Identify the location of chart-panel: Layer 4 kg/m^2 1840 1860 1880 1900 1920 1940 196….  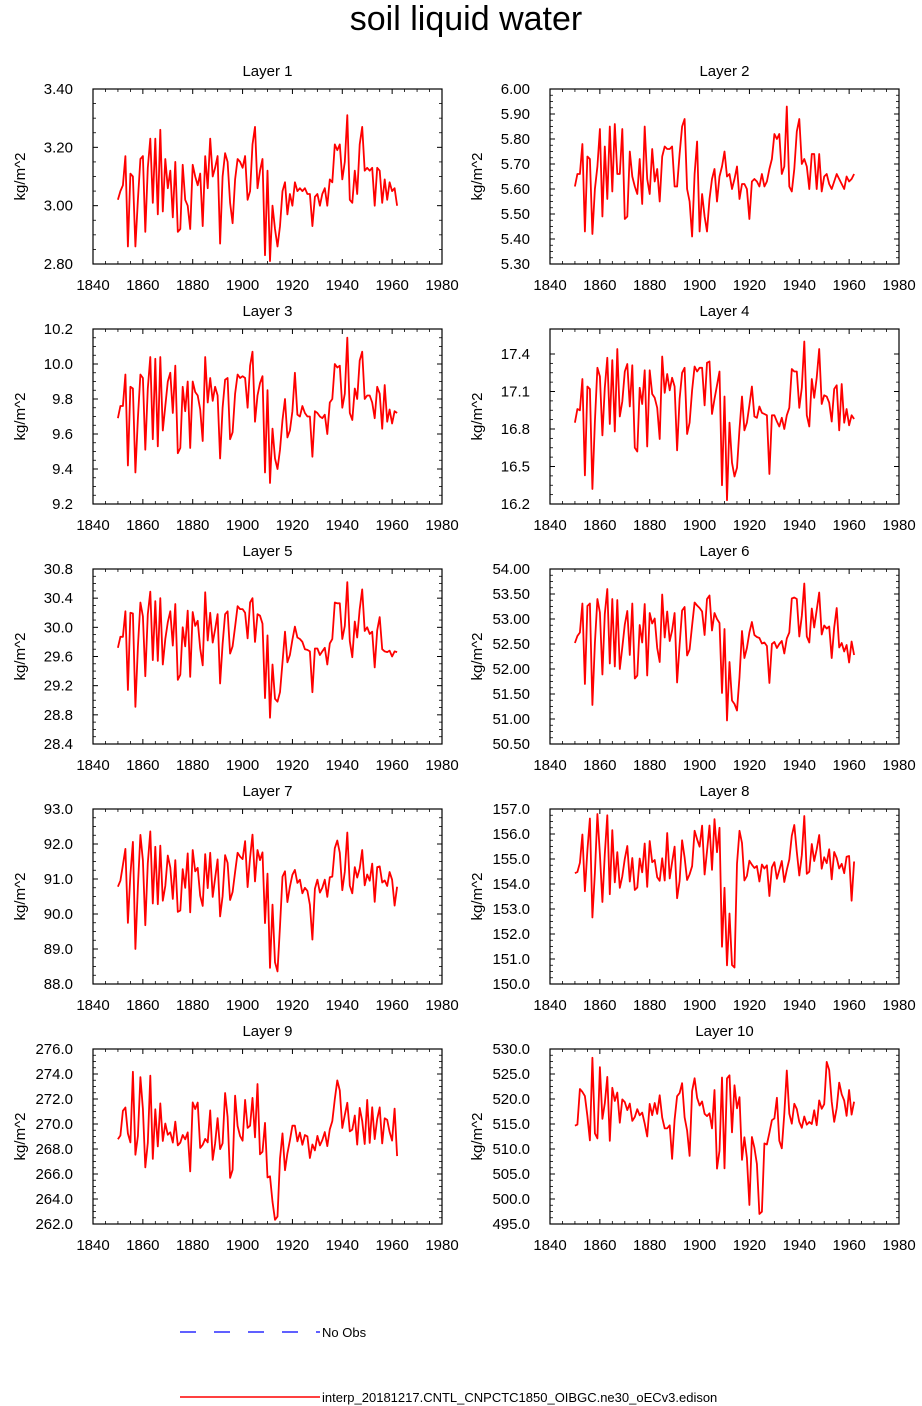
(692, 418).